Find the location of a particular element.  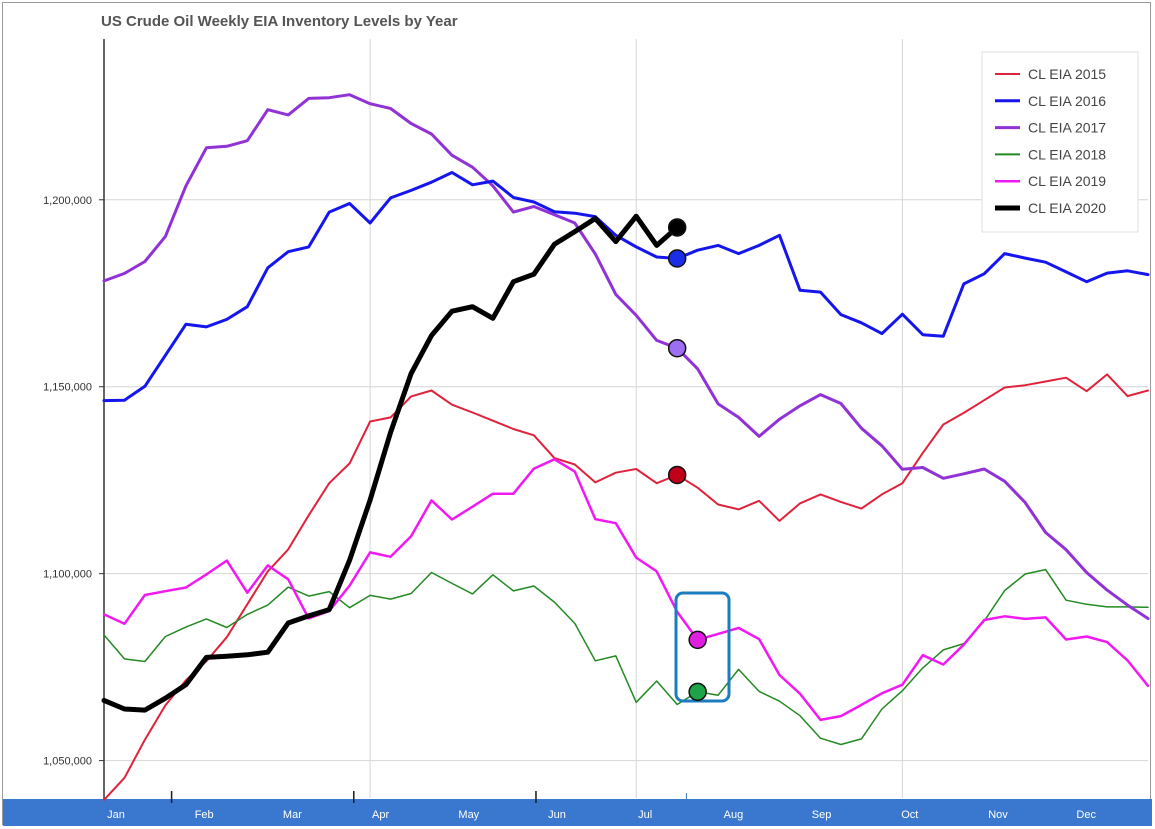

legend-label: CL EIA 2018 is located at coordinates (1067, 154).